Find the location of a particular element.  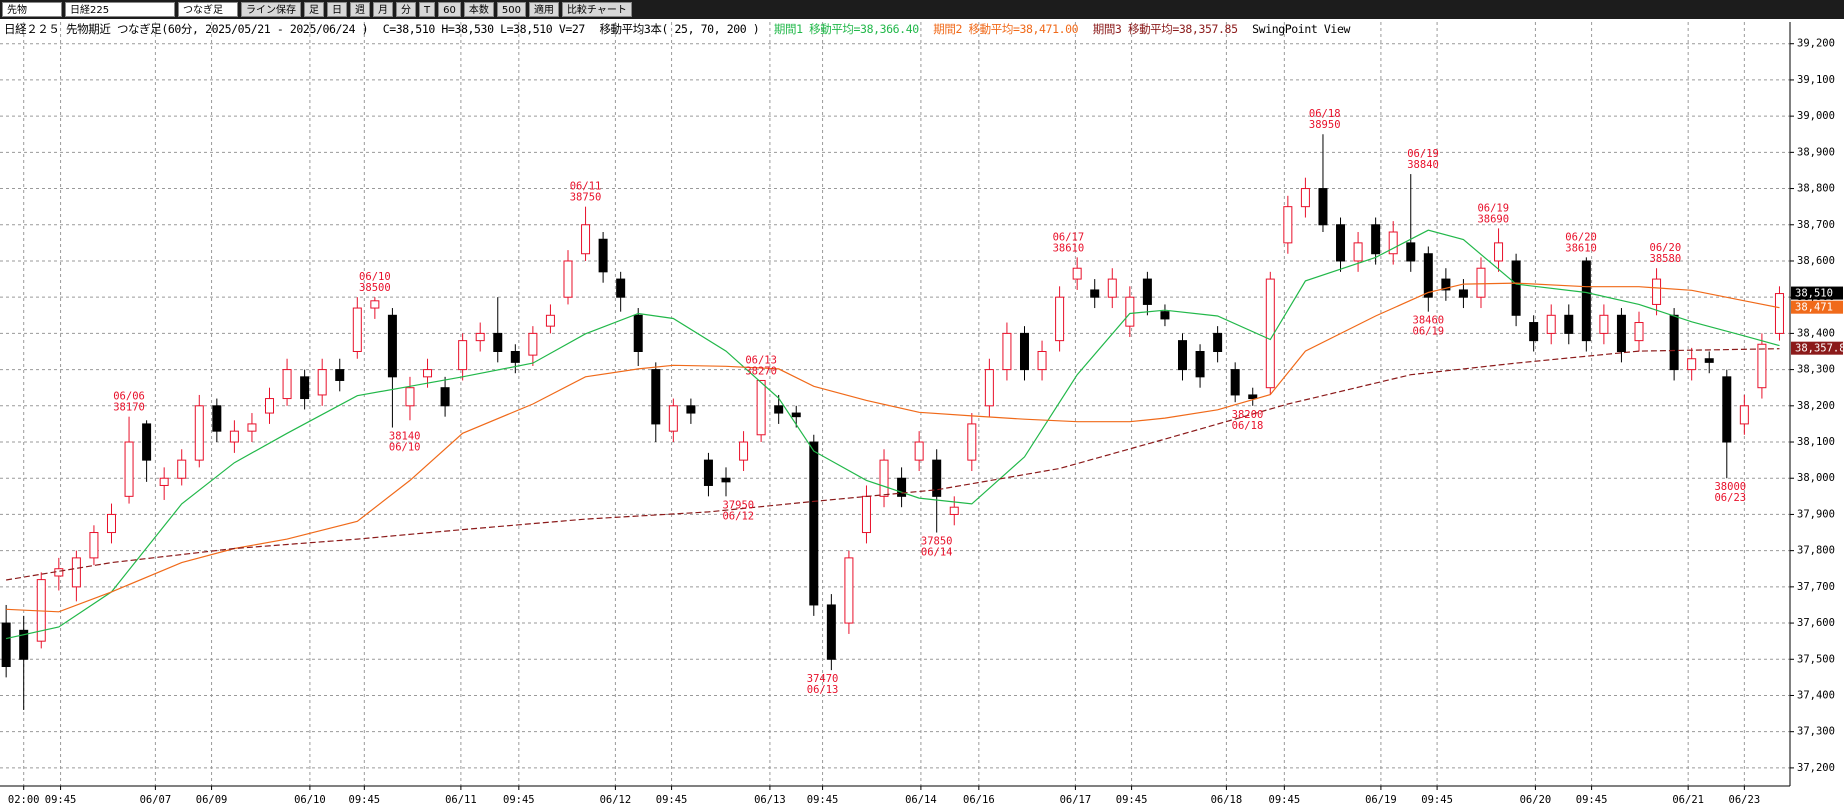

swing-price: 38690 is located at coordinates (1493, 219).